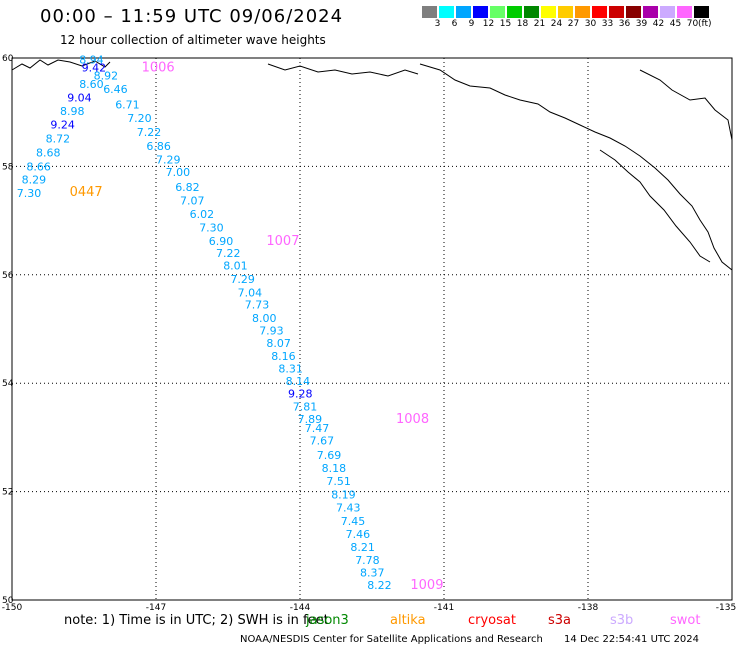 The image size is (740, 650). What do you see at coordinates (607, 24) in the screenshot?
I see `color-legend-label: 33` at bounding box center [607, 24].